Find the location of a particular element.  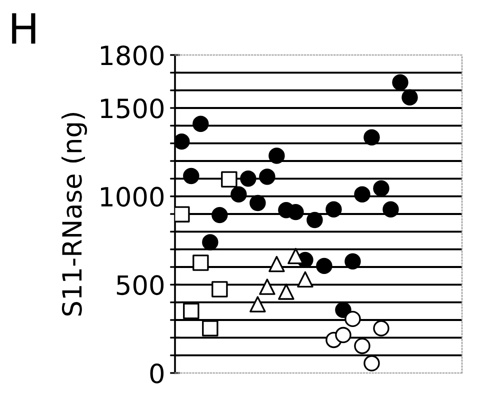

y-tick-label: 1500 is located at coordinates (132, 108).